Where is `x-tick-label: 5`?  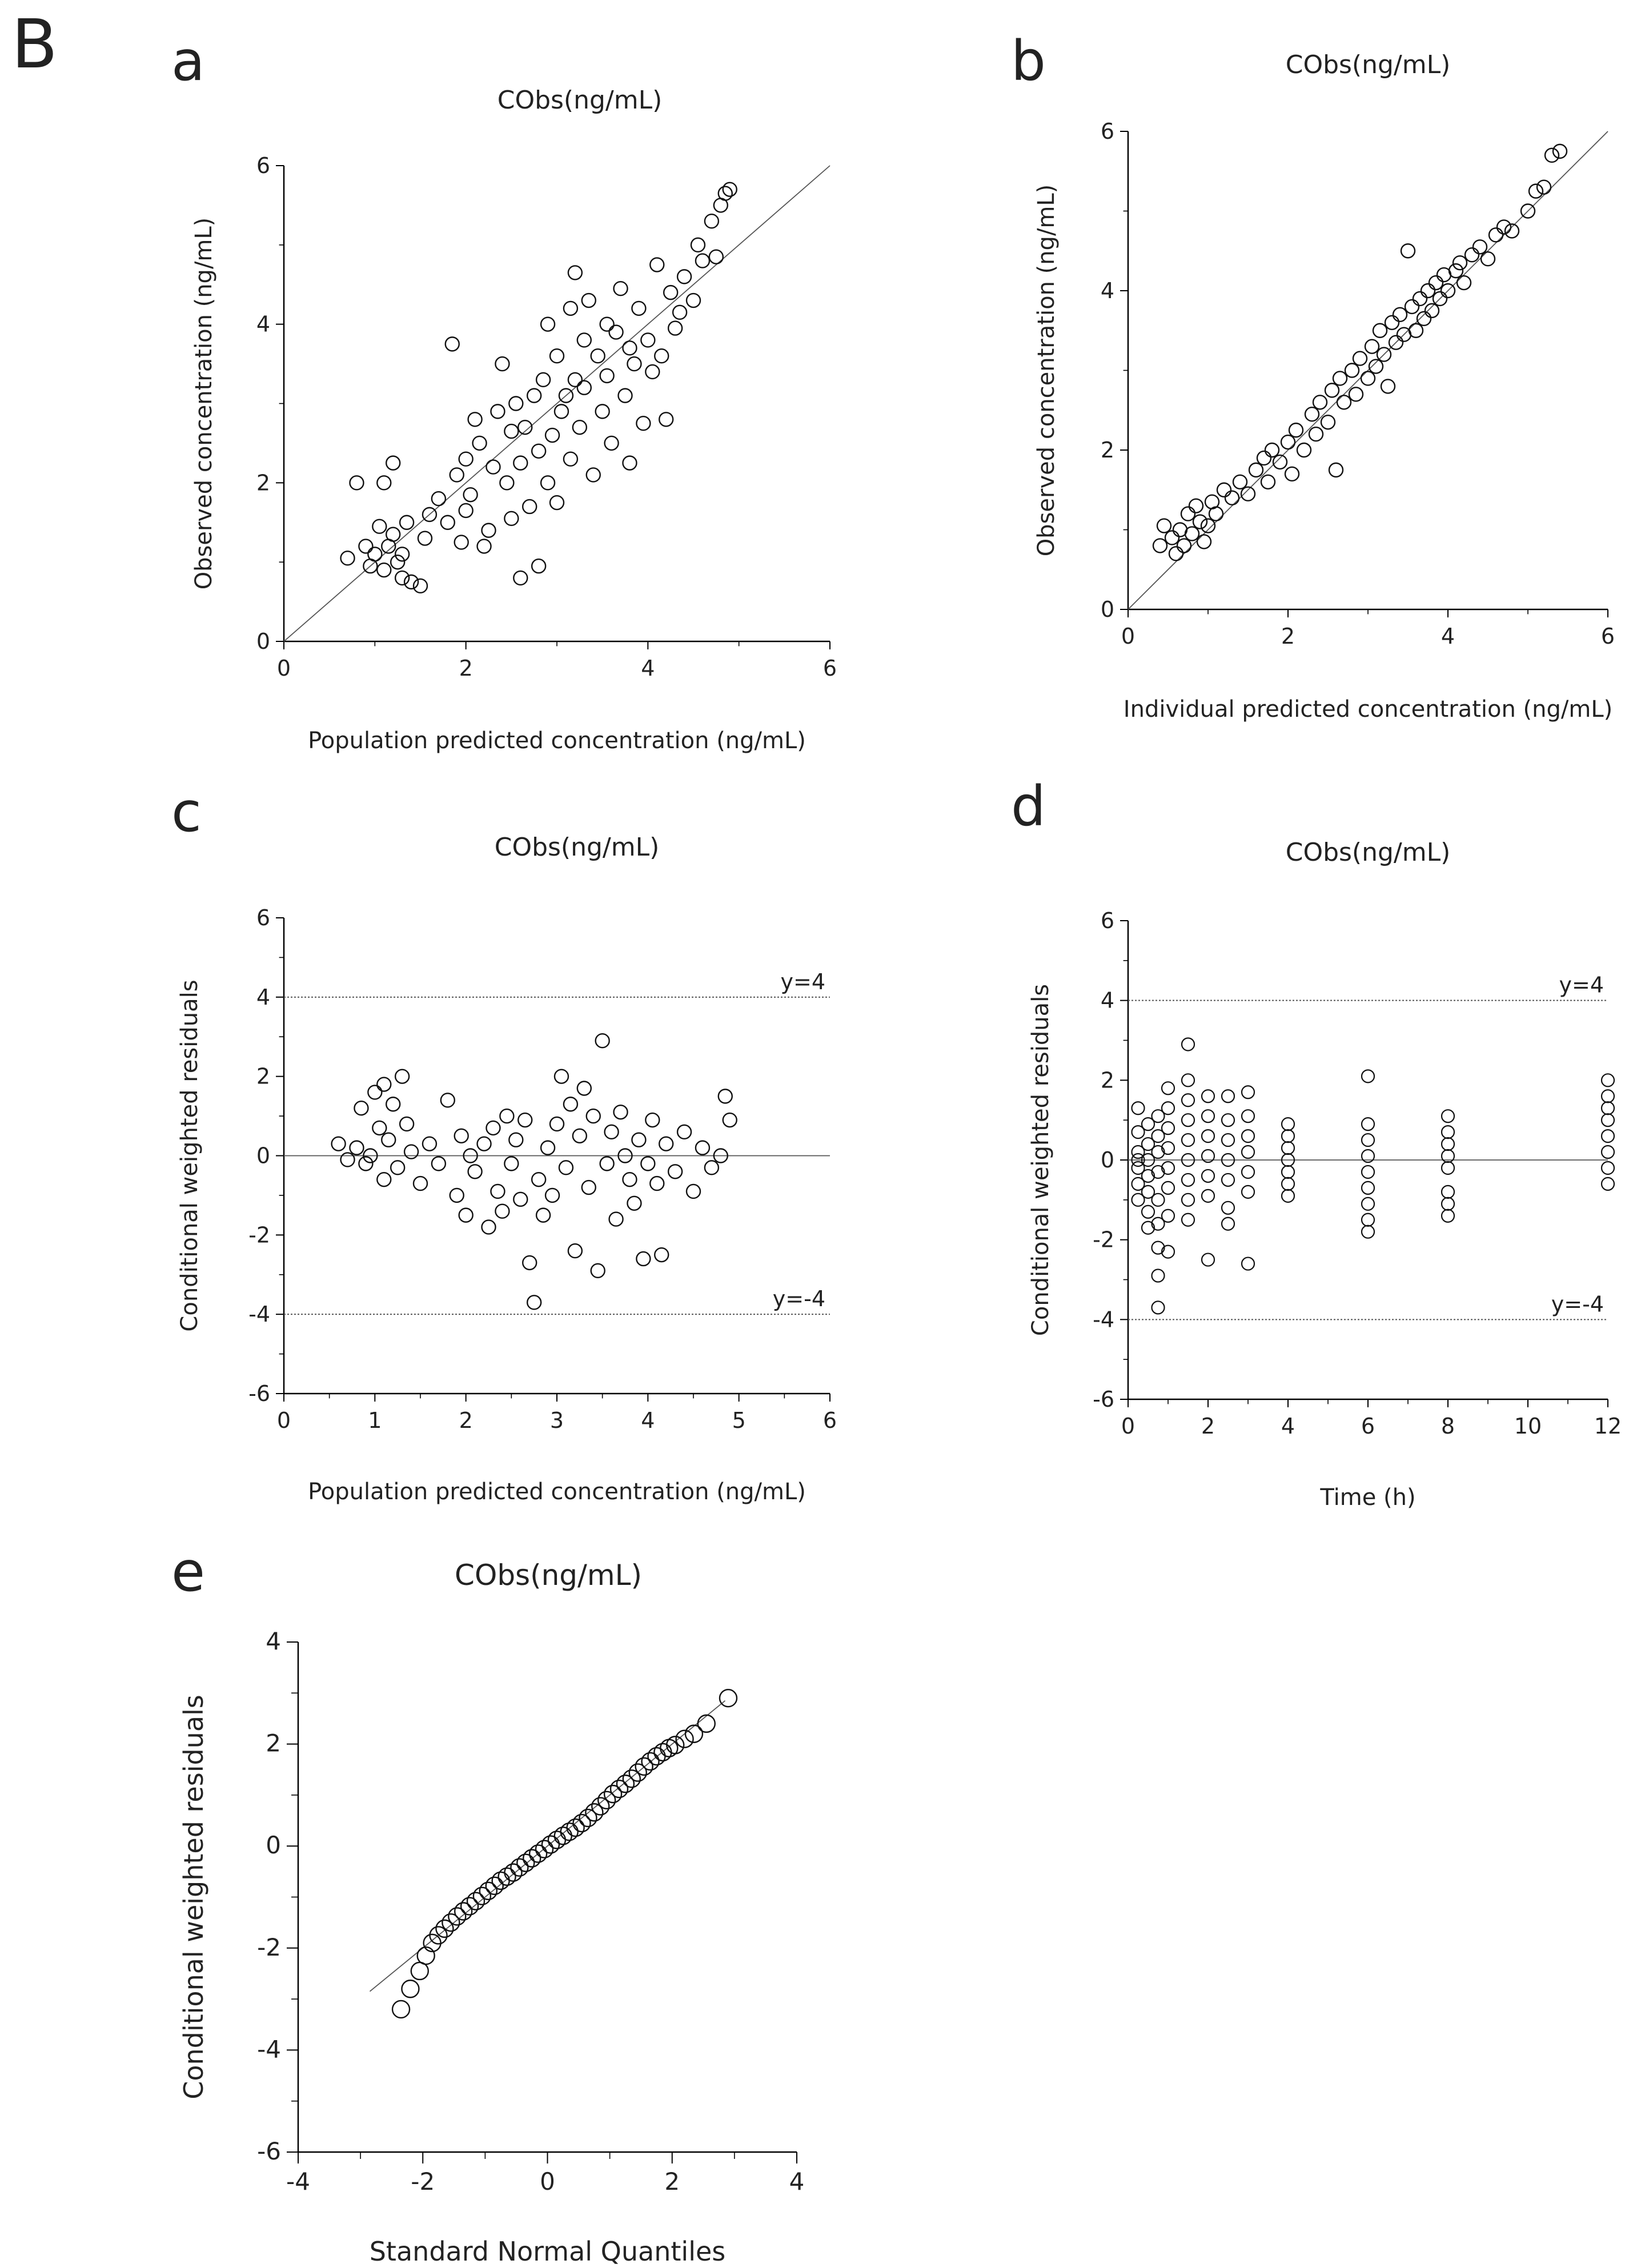 x-tick-label: 5 is located at coordinates (739, 1420).